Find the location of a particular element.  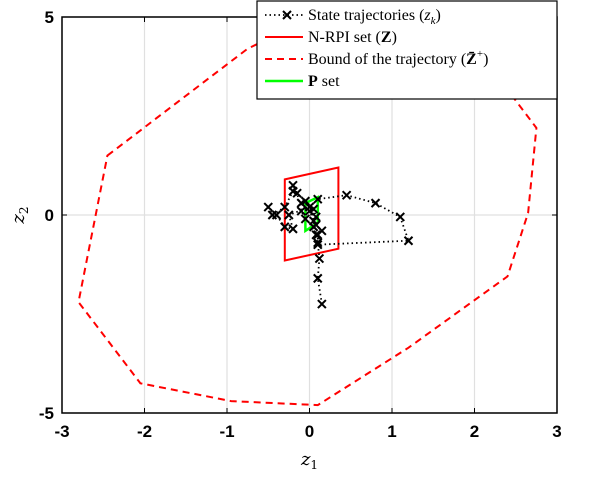

series-trajectory-line is located at coordinates (338, 244).